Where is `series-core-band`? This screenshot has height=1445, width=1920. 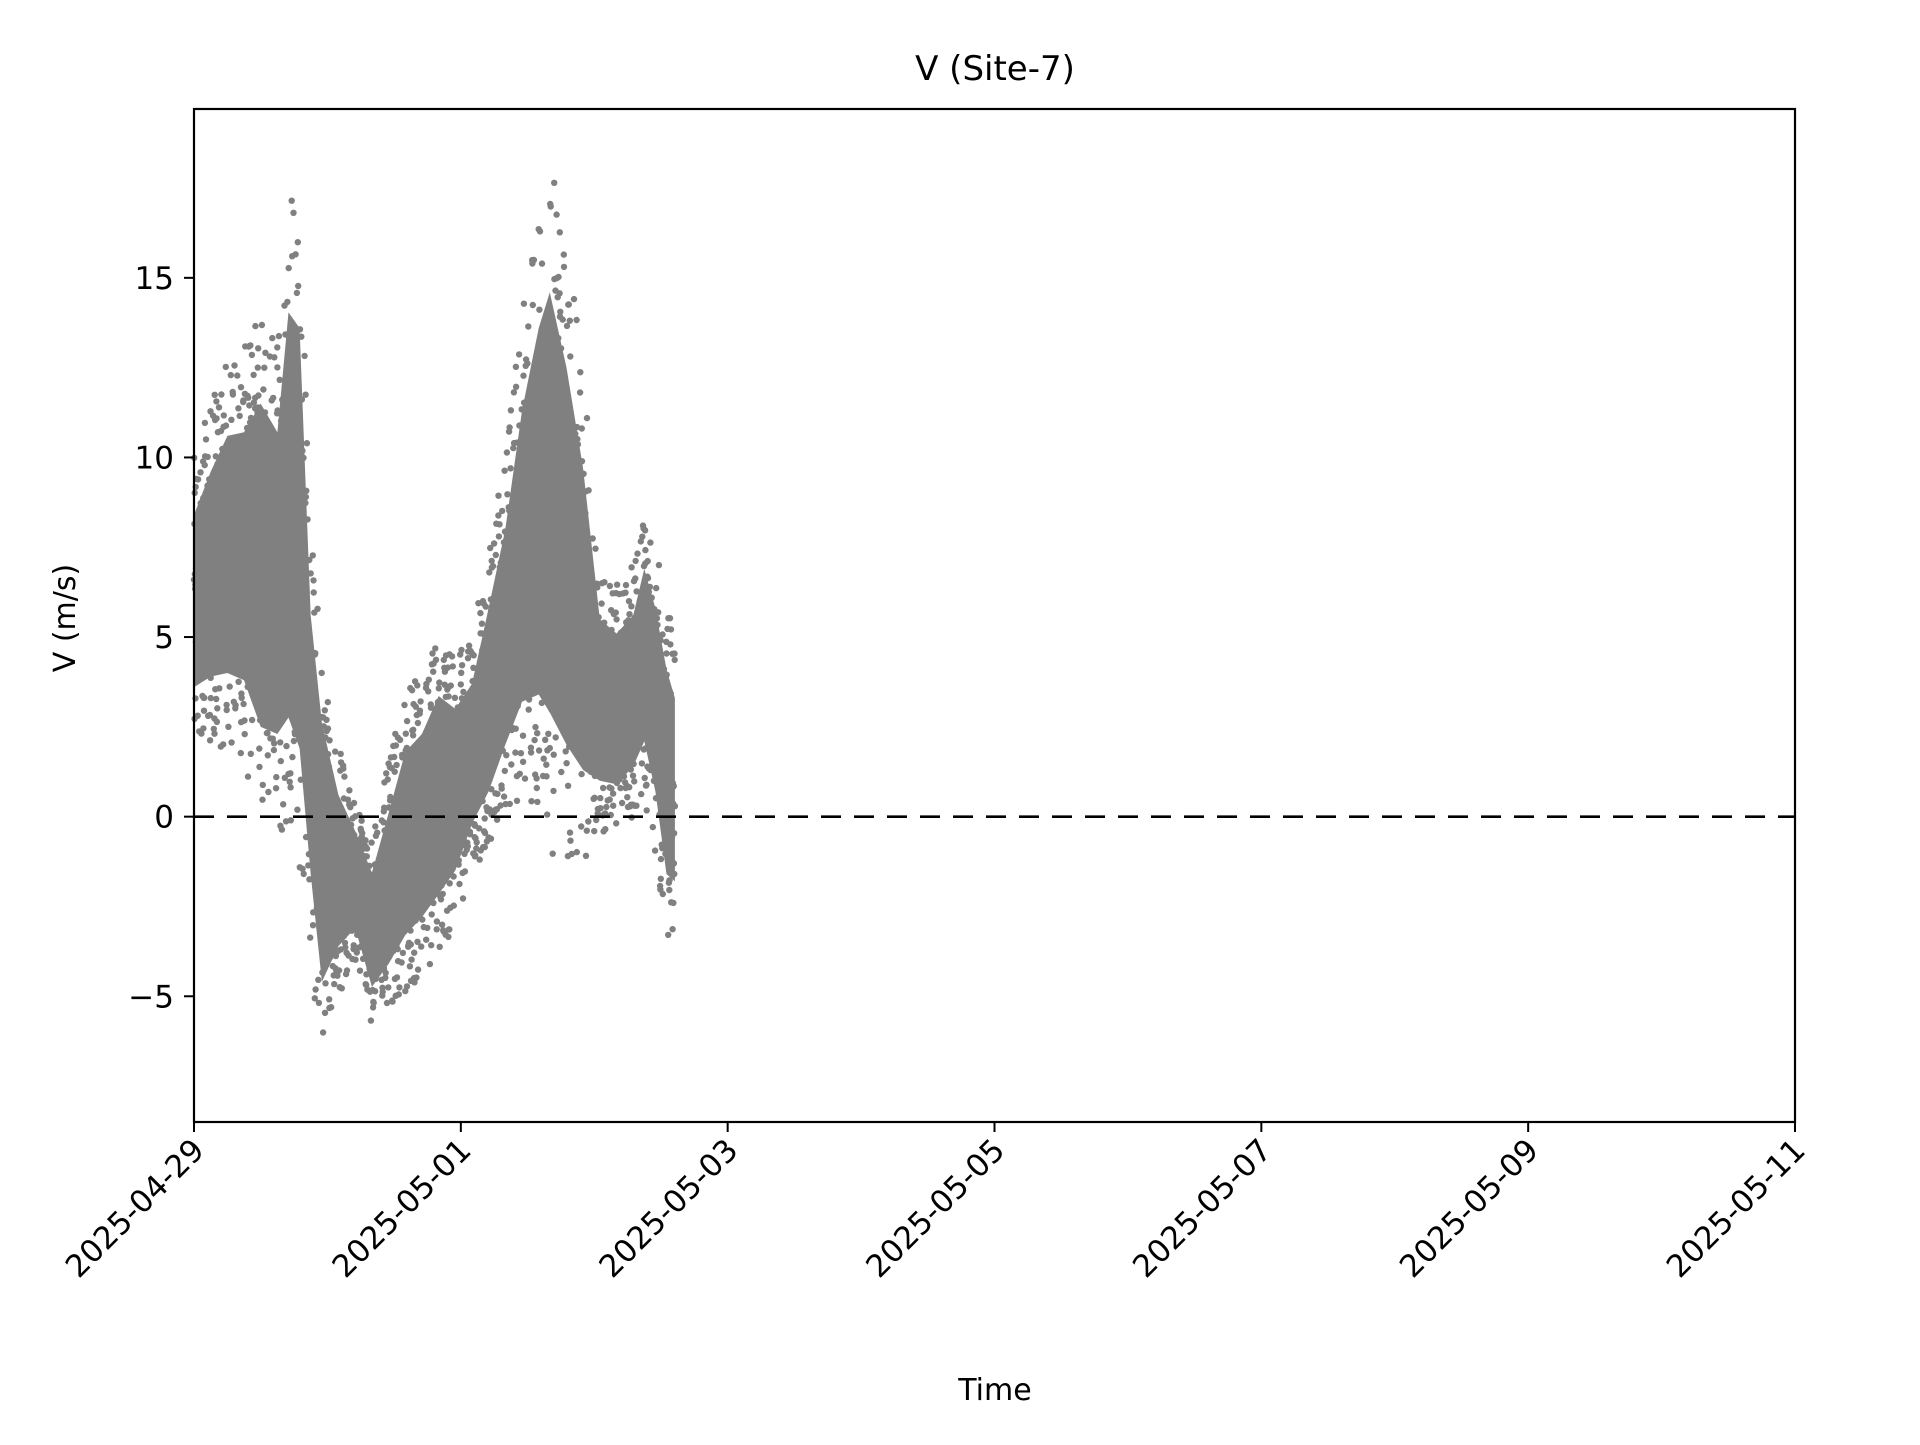
series-core-band is located at coordinates (434, 639).